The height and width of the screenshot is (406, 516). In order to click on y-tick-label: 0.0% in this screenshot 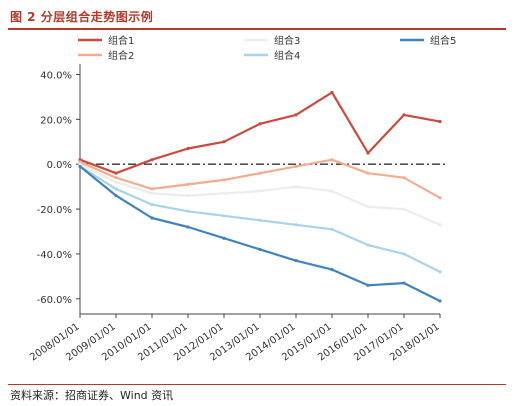, I will do `click(59, 165)`.